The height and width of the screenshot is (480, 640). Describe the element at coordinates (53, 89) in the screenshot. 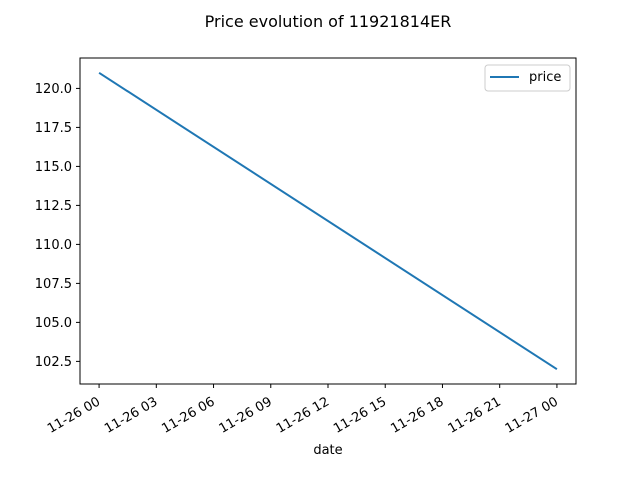

I see `y-tick-label: 120.0` at that location.